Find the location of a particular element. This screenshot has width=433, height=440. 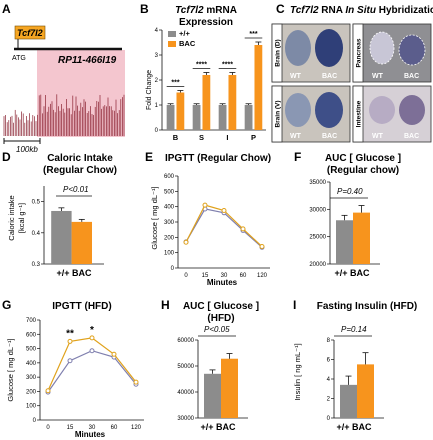

panel-e-ylabel: Glucose [ mg dL⁻¹] is located at coordinates (154, 217).